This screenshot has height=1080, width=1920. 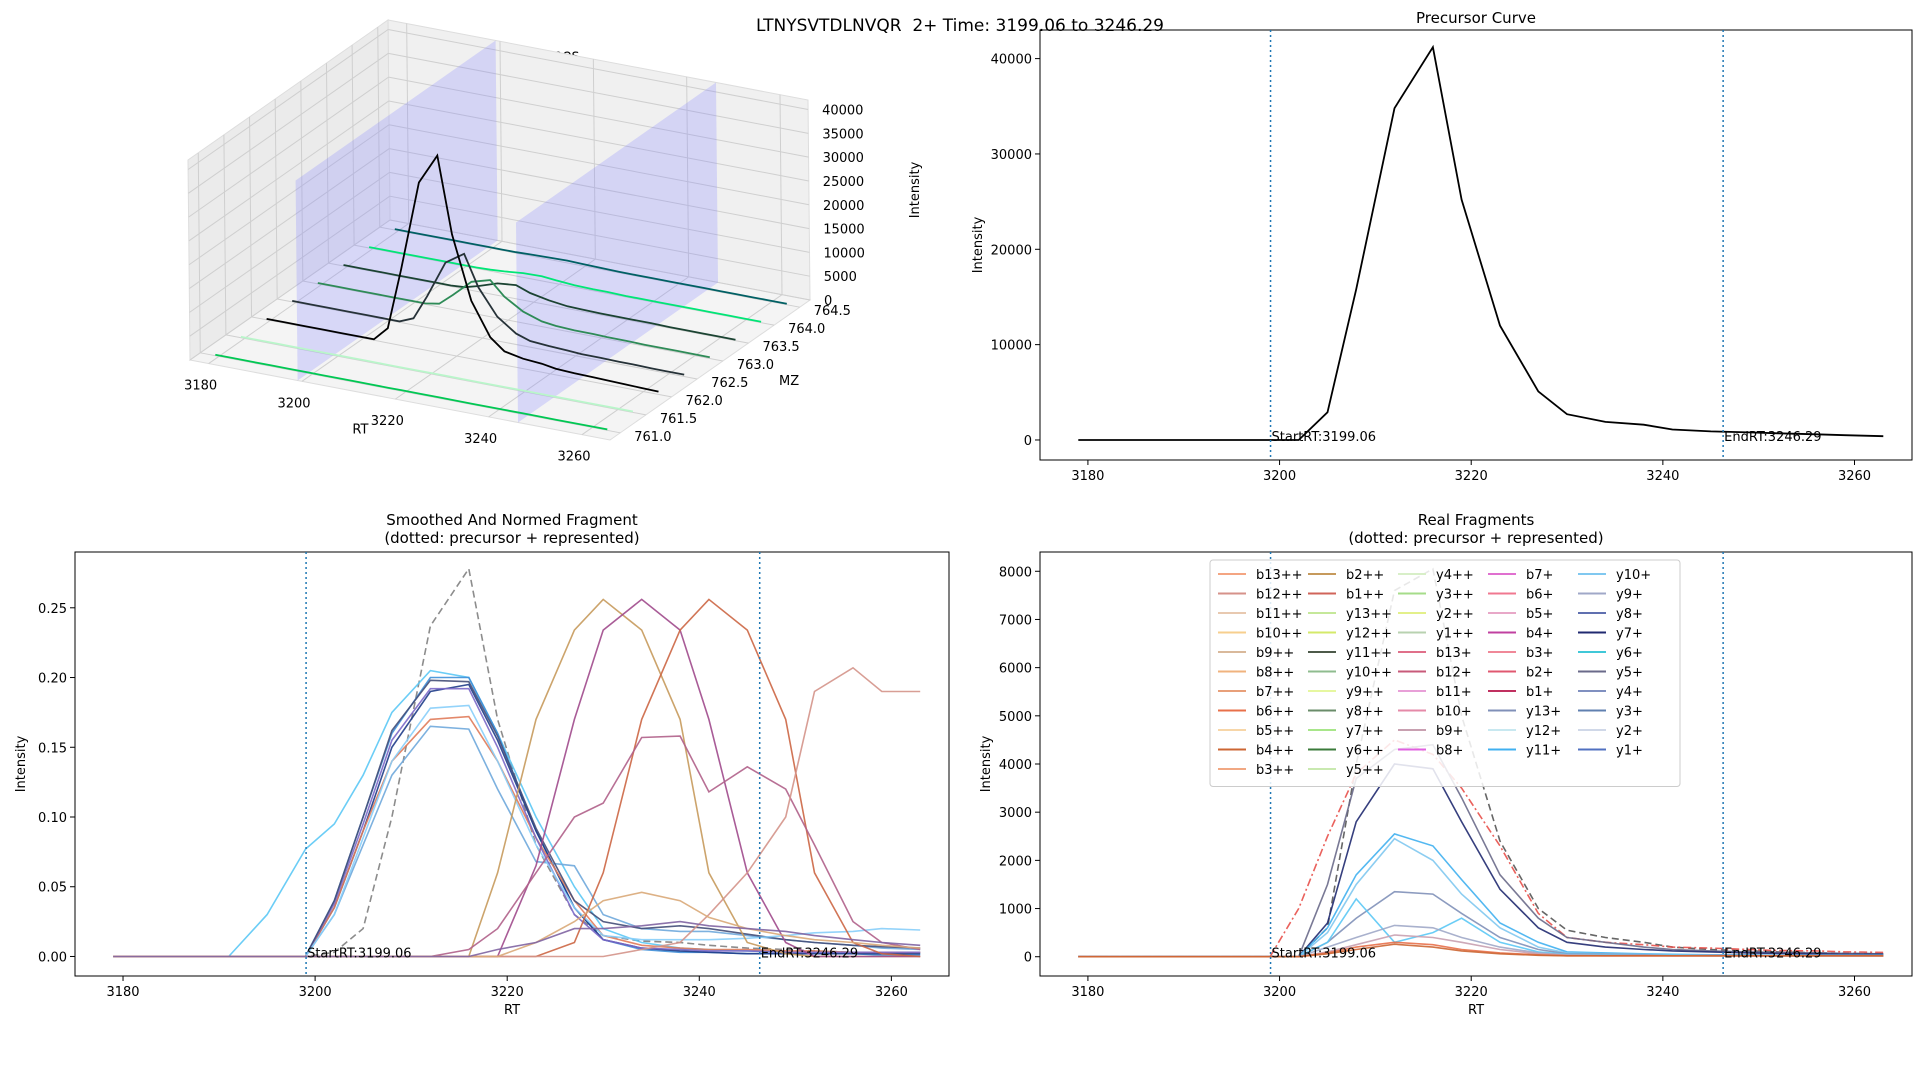 What do you see at coordinates (1275, 712) in the screenshot?
I see `legend-label: b6++` at bounding box center [1275, 712].